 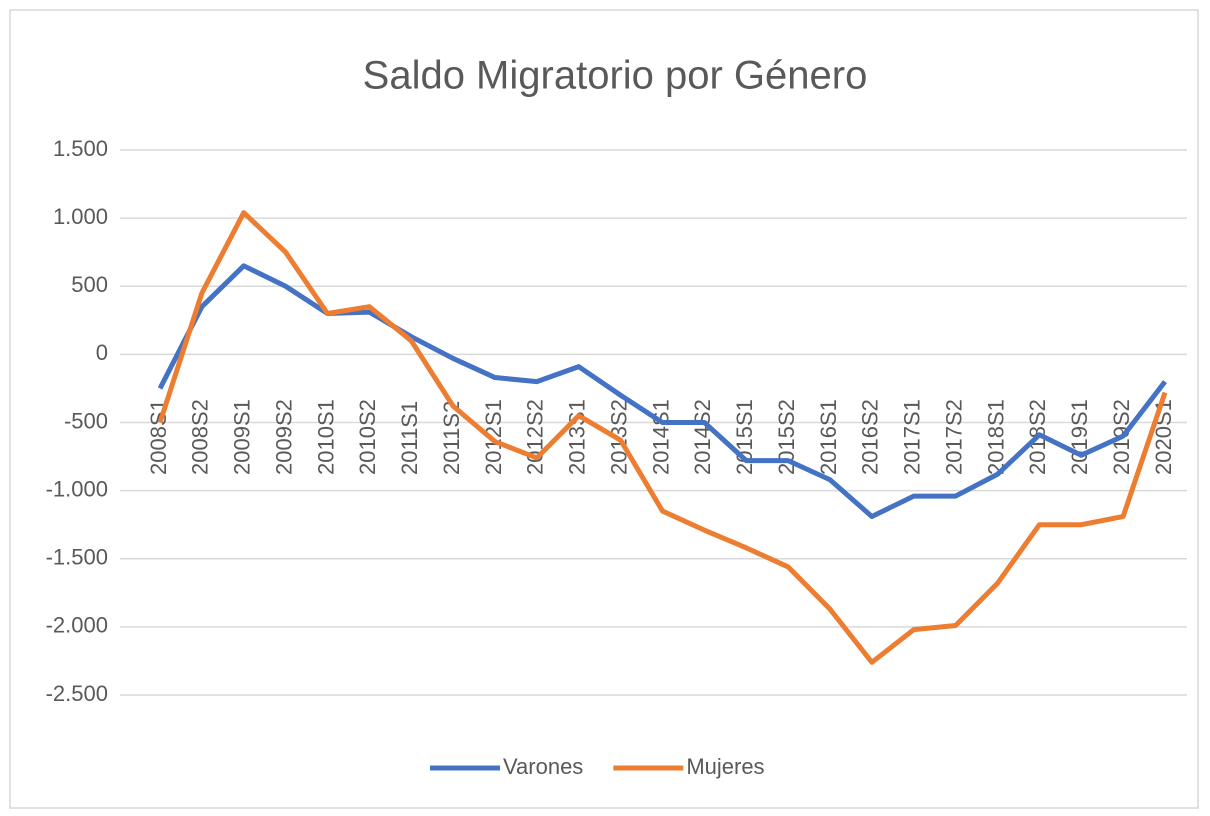 I want to click on x-tick-label: 2017S2, so click(x=953, y=437).